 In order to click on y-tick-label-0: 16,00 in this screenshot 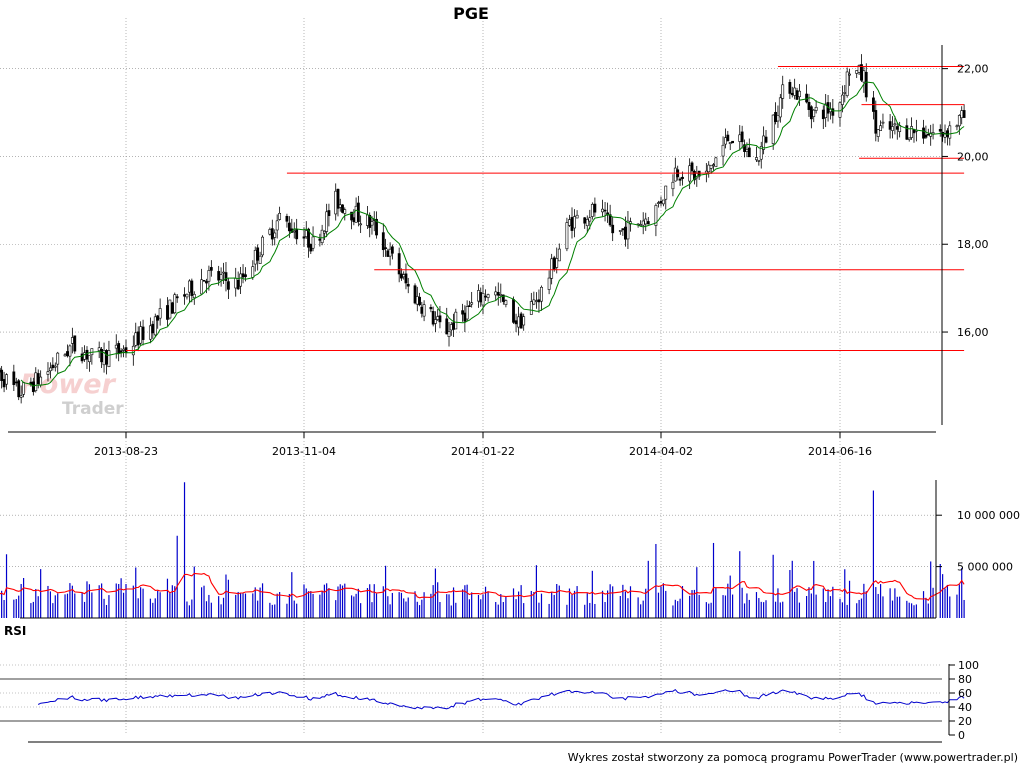, I will do `click(973, 332)`.